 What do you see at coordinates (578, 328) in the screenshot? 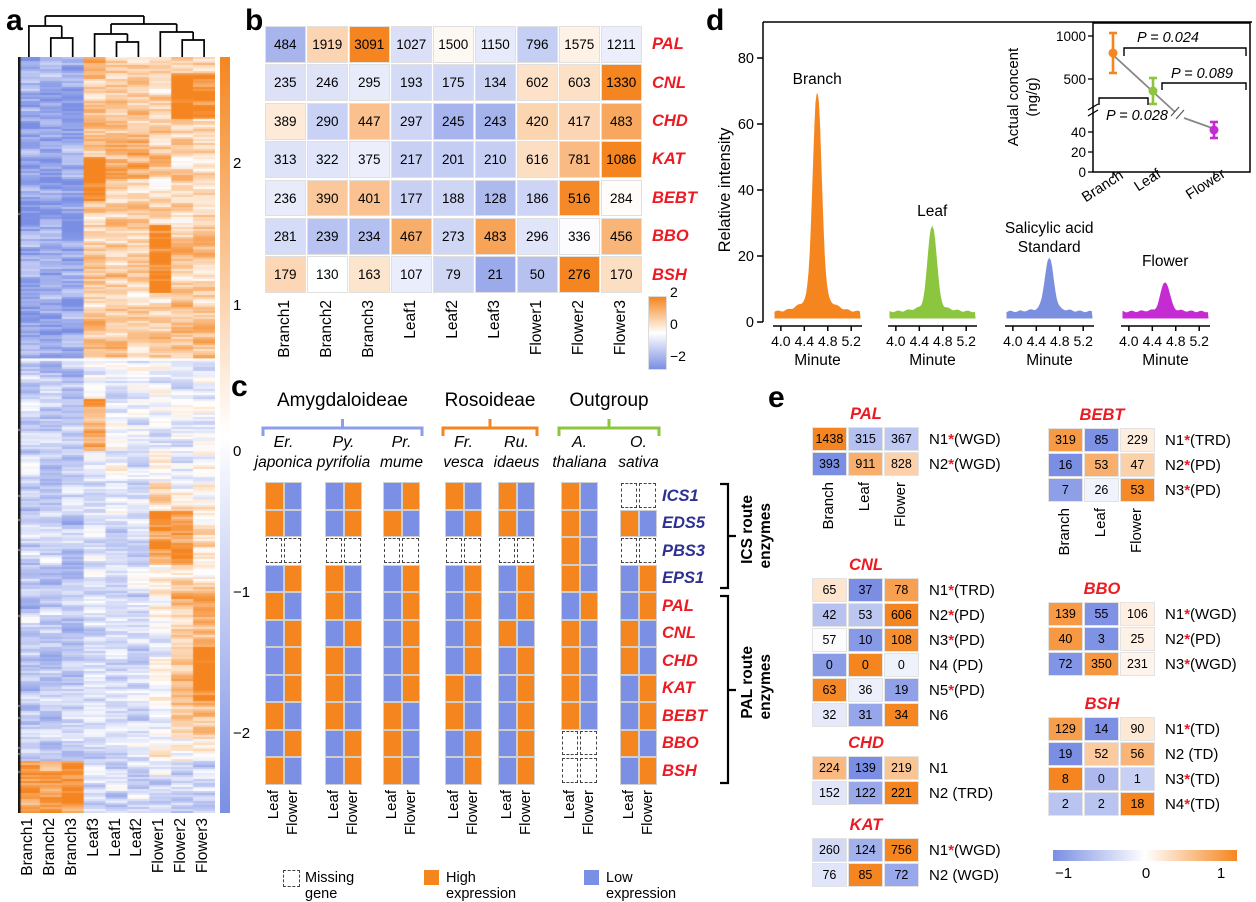
I see `column-label: Flower2` at bounding box center [578, 328].